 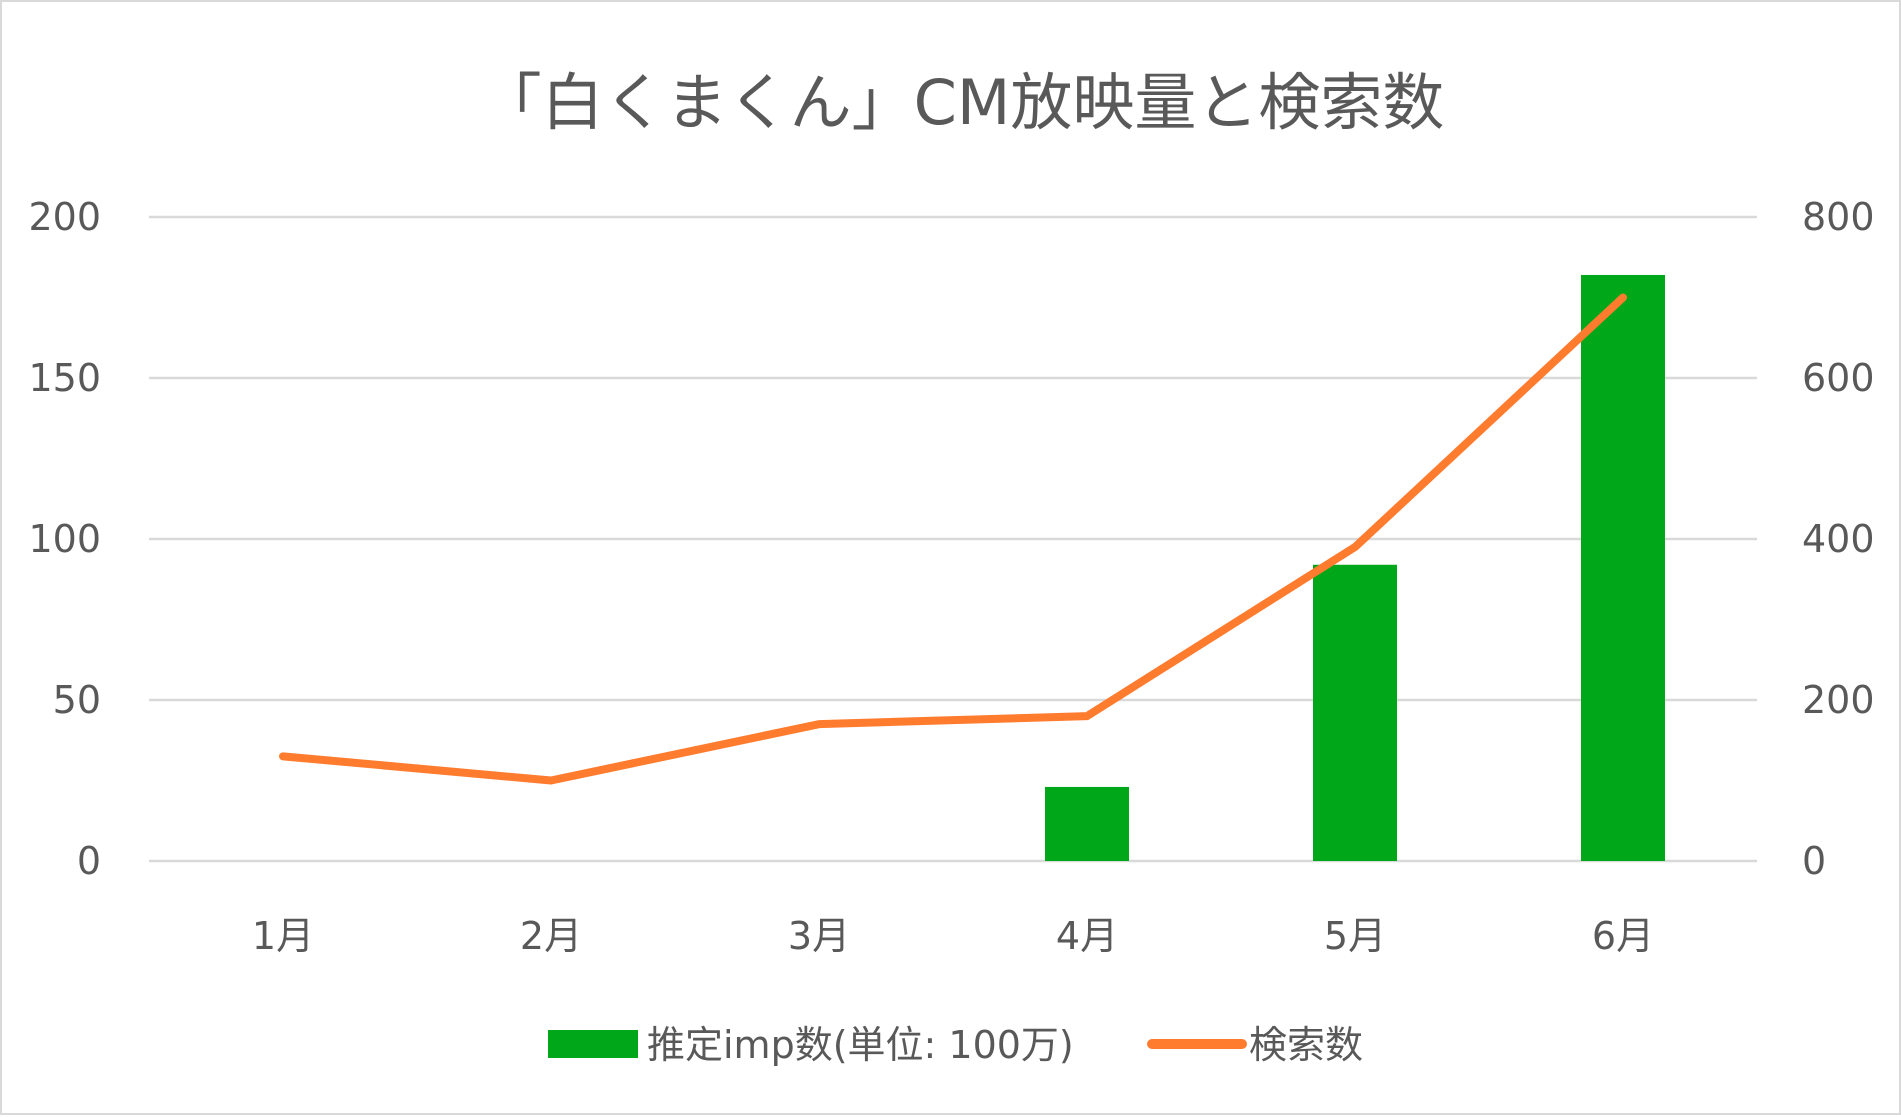 What do you see at coordinates (77, 700) in the screenshot?
I see `left-tick-label: 50` at bounding box center [77, 700].